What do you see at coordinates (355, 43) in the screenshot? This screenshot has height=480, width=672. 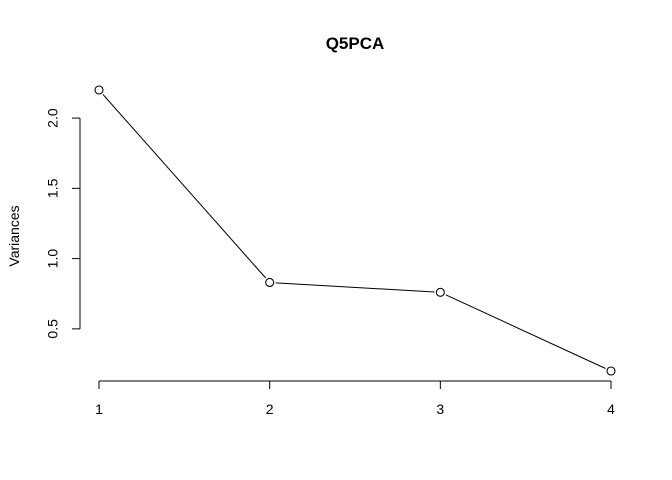 I see `chart-title: Q5PCA` at bounding box center [355, 43].